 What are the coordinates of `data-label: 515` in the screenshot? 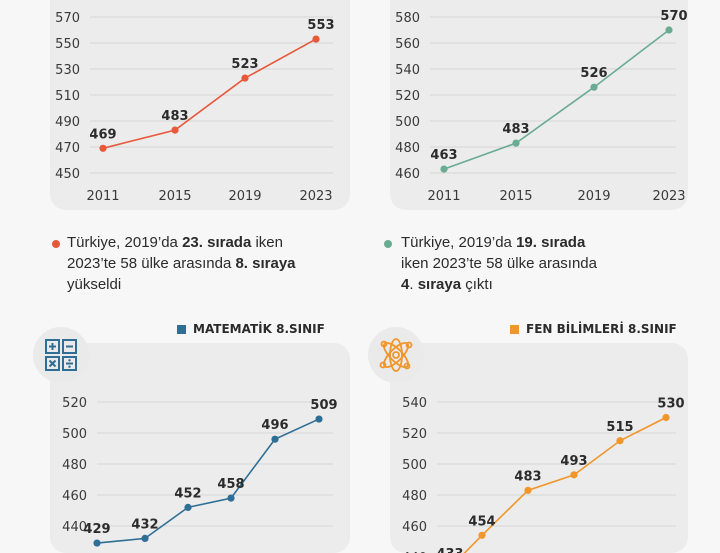 It's located at (619, 427).